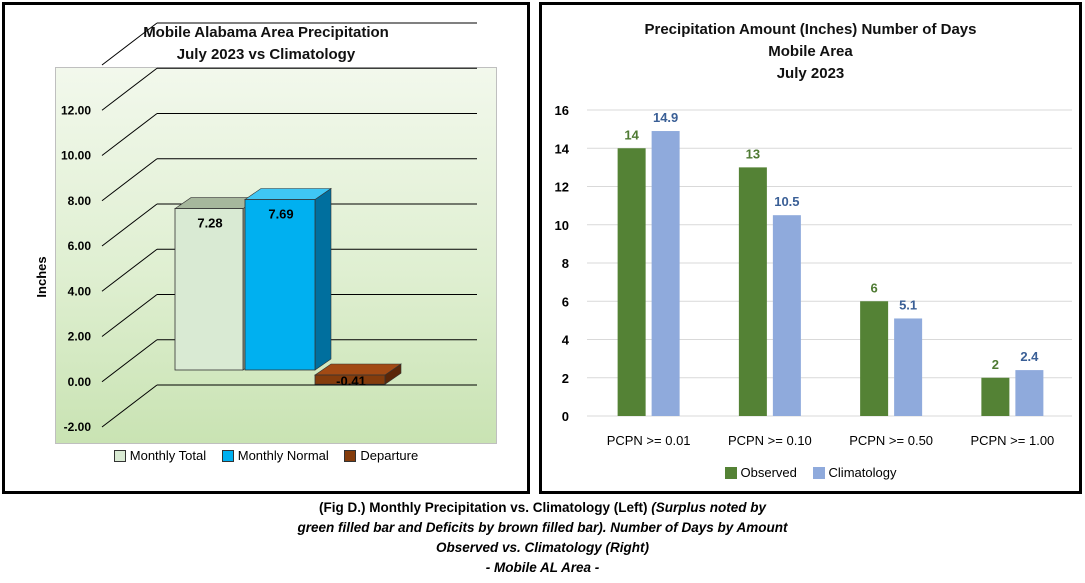  What do you see at coordinates (562, 110) in the screenshot?
I see `y-tick-label: 16` at bounding box center [562, 110].